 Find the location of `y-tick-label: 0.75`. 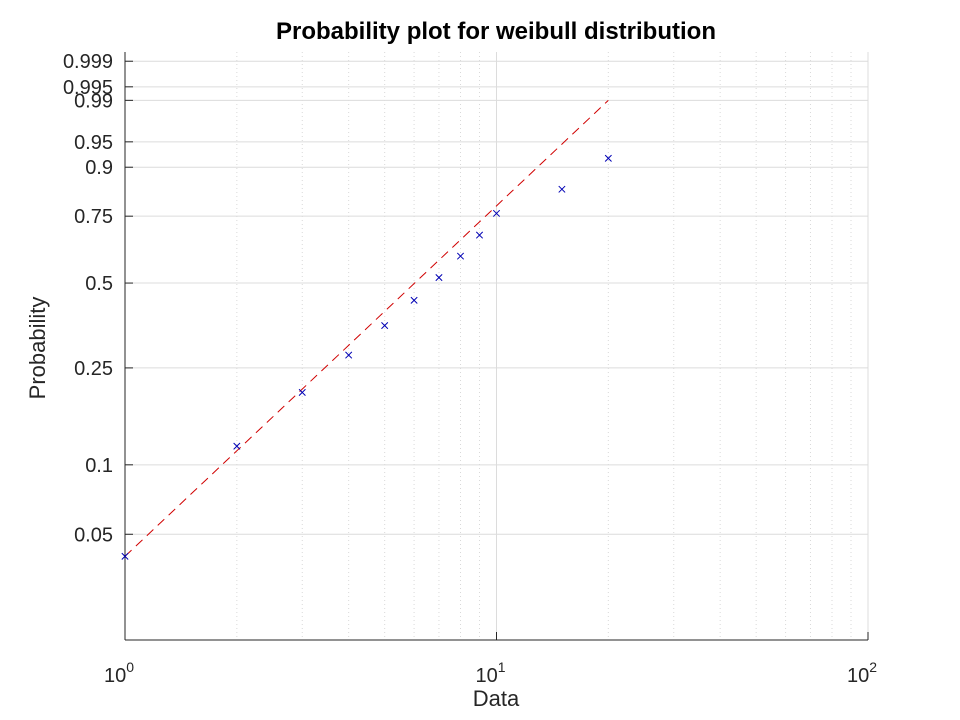

y-tick-label: 0.75 is located at coordinates (93, 217).